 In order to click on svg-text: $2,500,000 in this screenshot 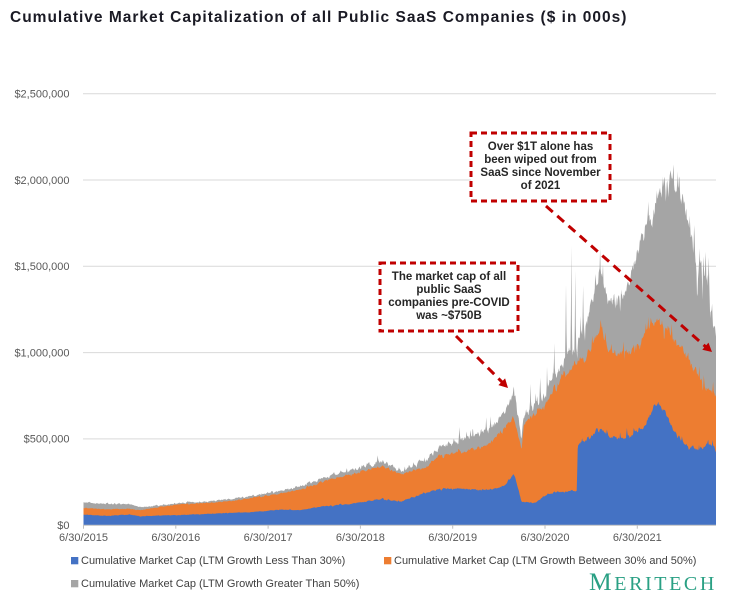, I will do `click(41, 95)`.